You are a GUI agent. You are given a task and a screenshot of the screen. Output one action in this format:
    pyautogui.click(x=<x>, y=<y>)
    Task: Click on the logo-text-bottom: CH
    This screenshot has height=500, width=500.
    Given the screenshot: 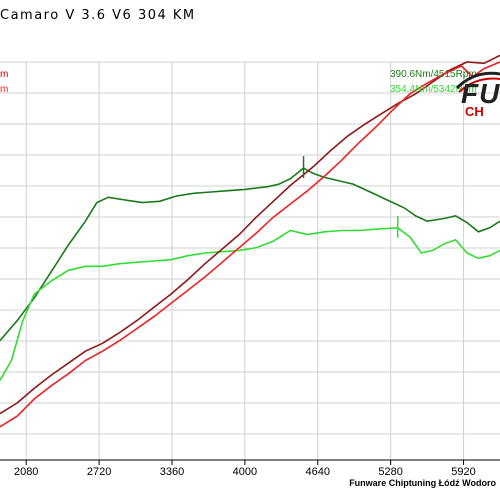 What is the action you would take?
    pyautogui.click(x=474, y=111)
    